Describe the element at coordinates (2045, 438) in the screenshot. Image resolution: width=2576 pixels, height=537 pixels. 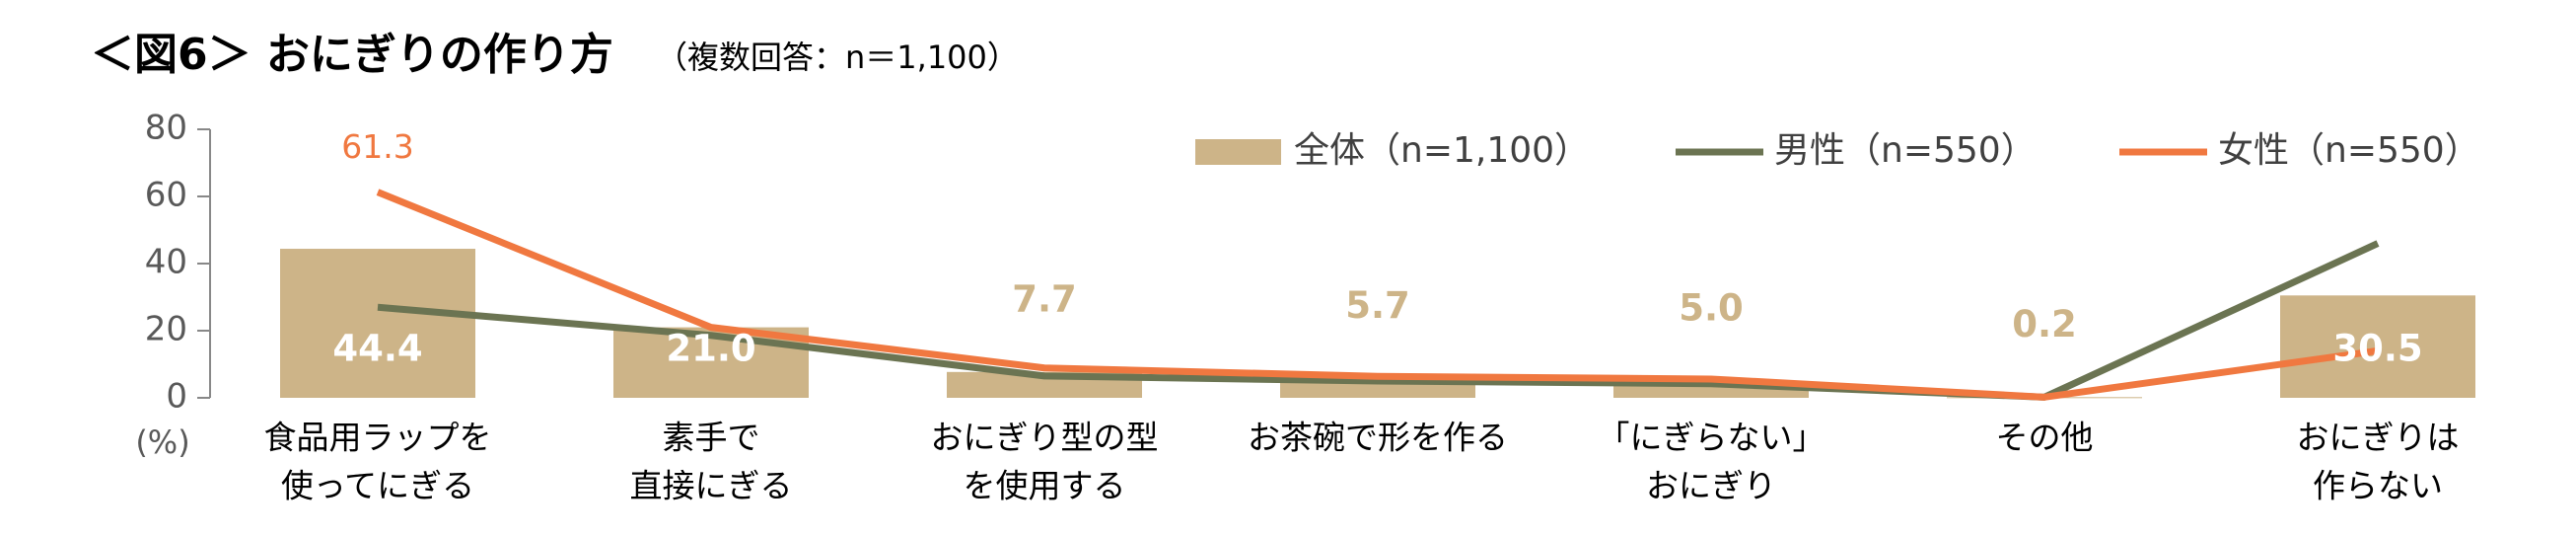
I see `x-tick-label: その他` at that location.